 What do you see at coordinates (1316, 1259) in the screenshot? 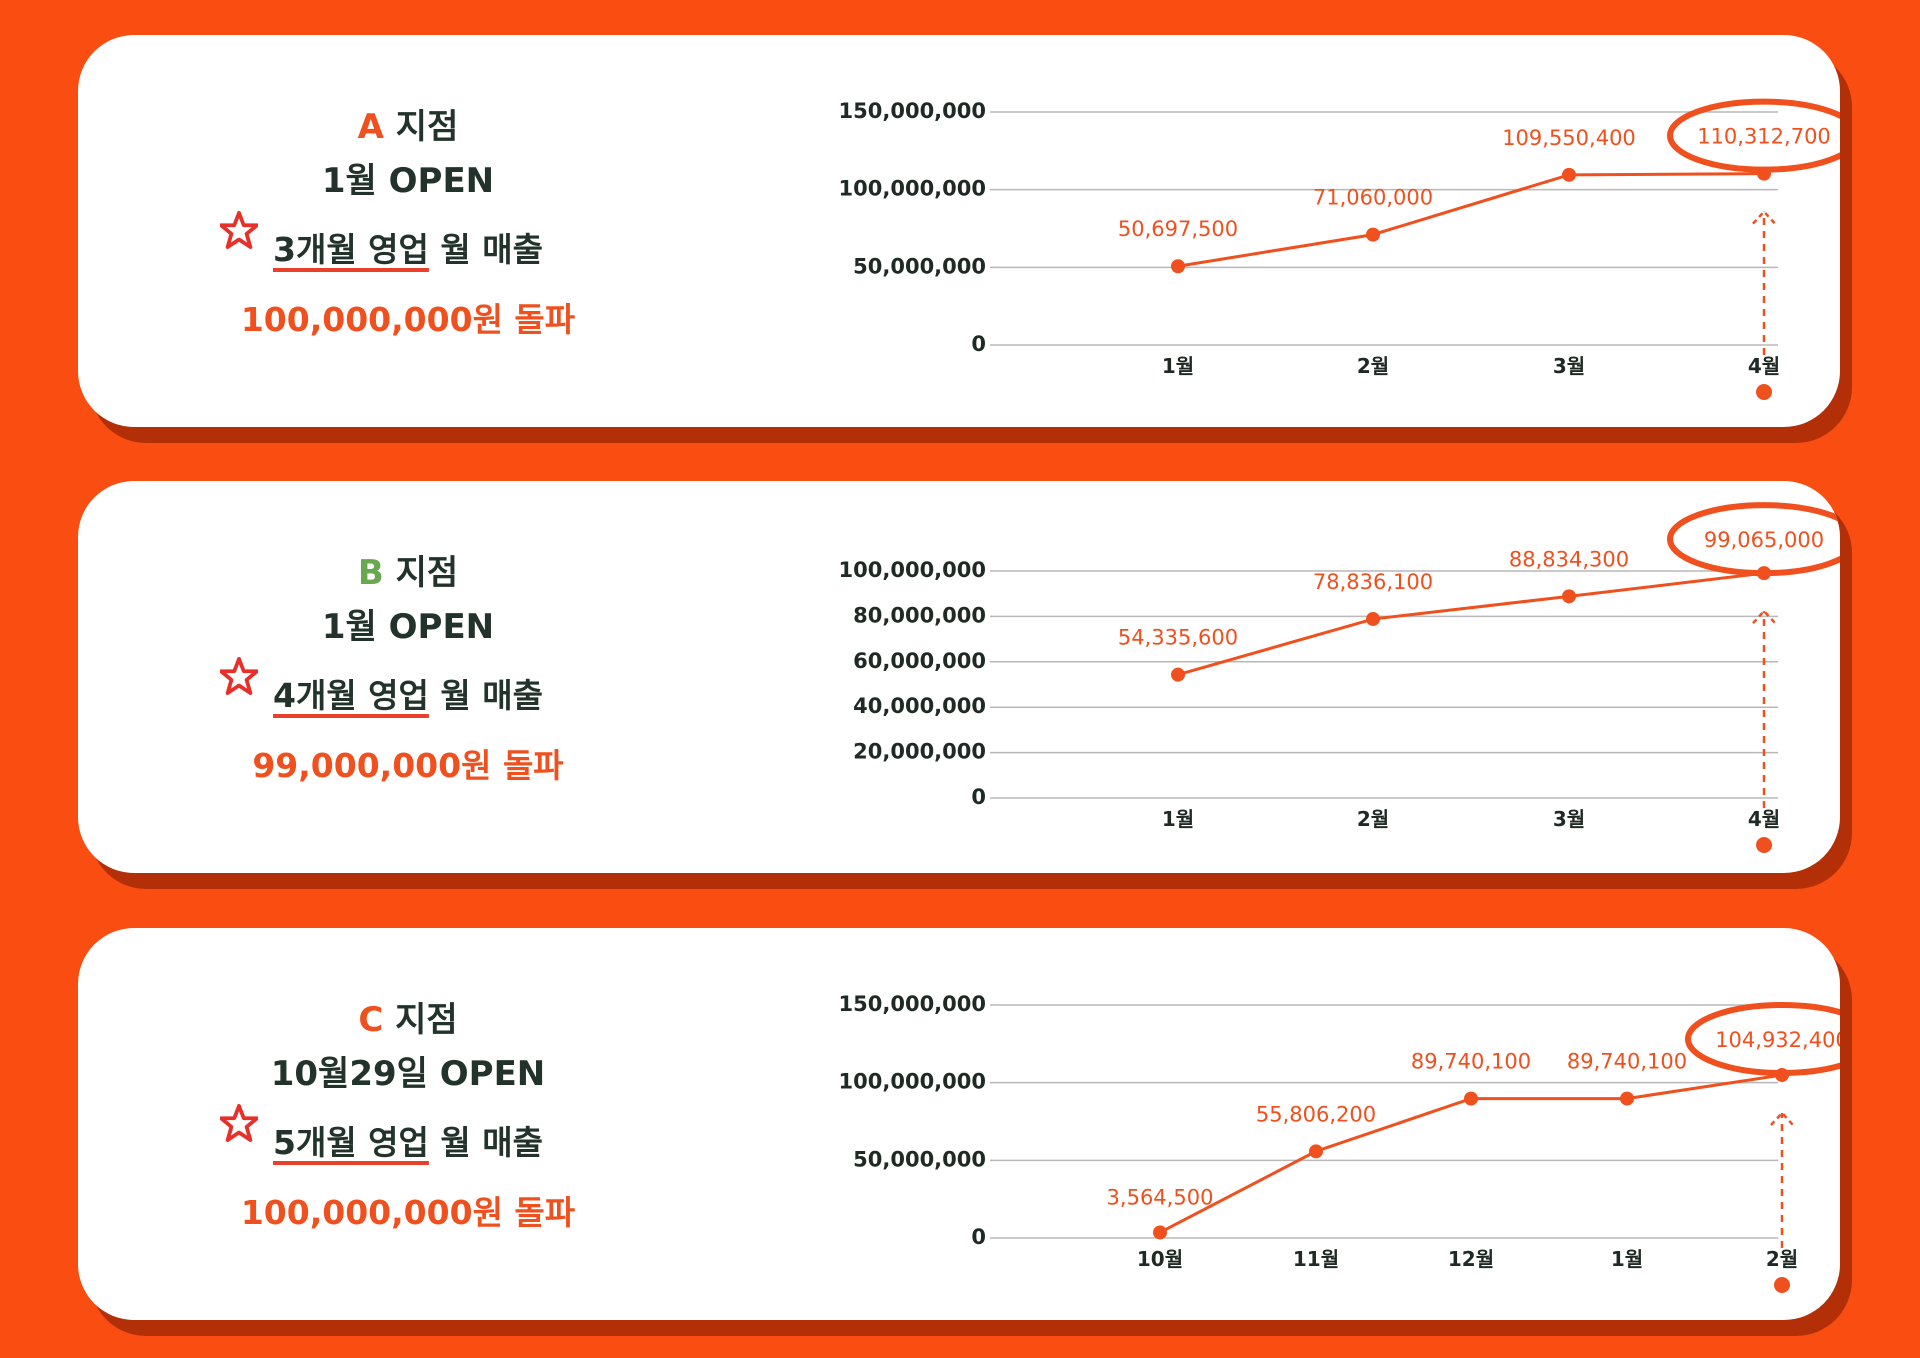
I see `x-tick-label: 11월` at bounding box center [1316, 1259].